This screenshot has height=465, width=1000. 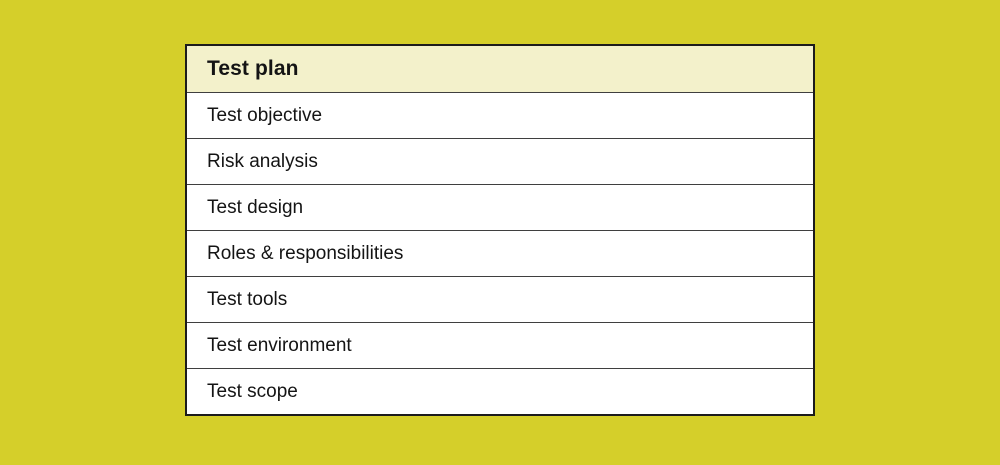 What do you see at coordinates (247, 299) in the screenshot?
I see `row-label: Test tools` at bounding box center [247, 299].